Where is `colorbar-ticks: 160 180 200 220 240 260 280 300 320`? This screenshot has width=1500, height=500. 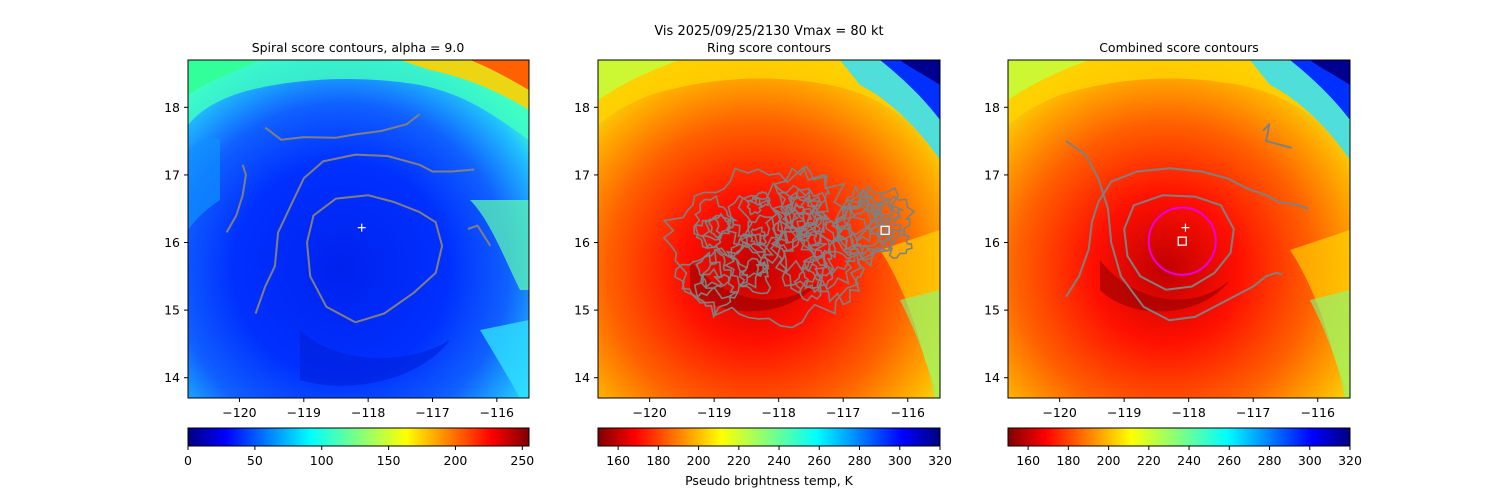 colorbar-ticks: 160 180 200 220 240 260 280 300 320 is located at coordinates (1189, 457).